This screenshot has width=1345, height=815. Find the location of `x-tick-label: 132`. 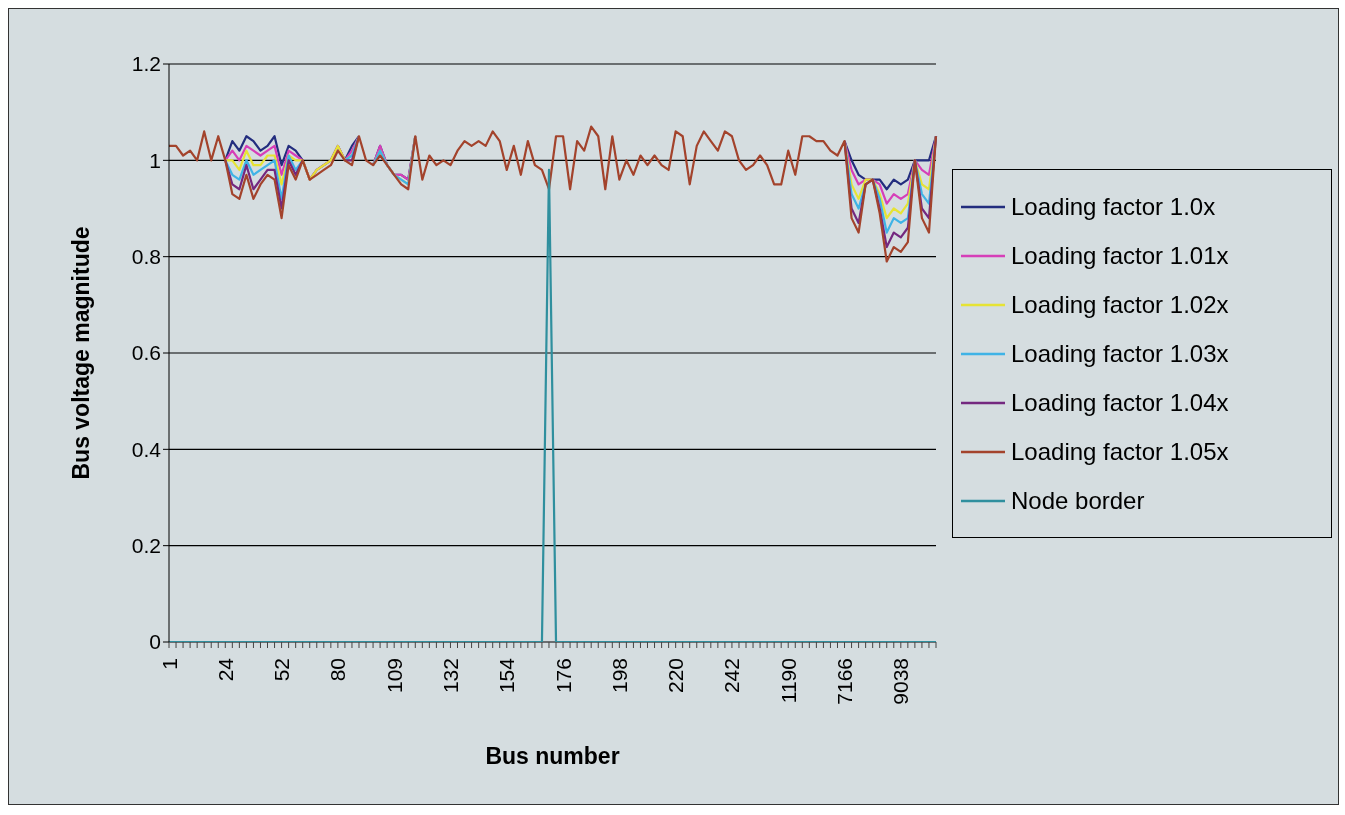

x-tick-label: 132 is located at coordinates (450, 676).